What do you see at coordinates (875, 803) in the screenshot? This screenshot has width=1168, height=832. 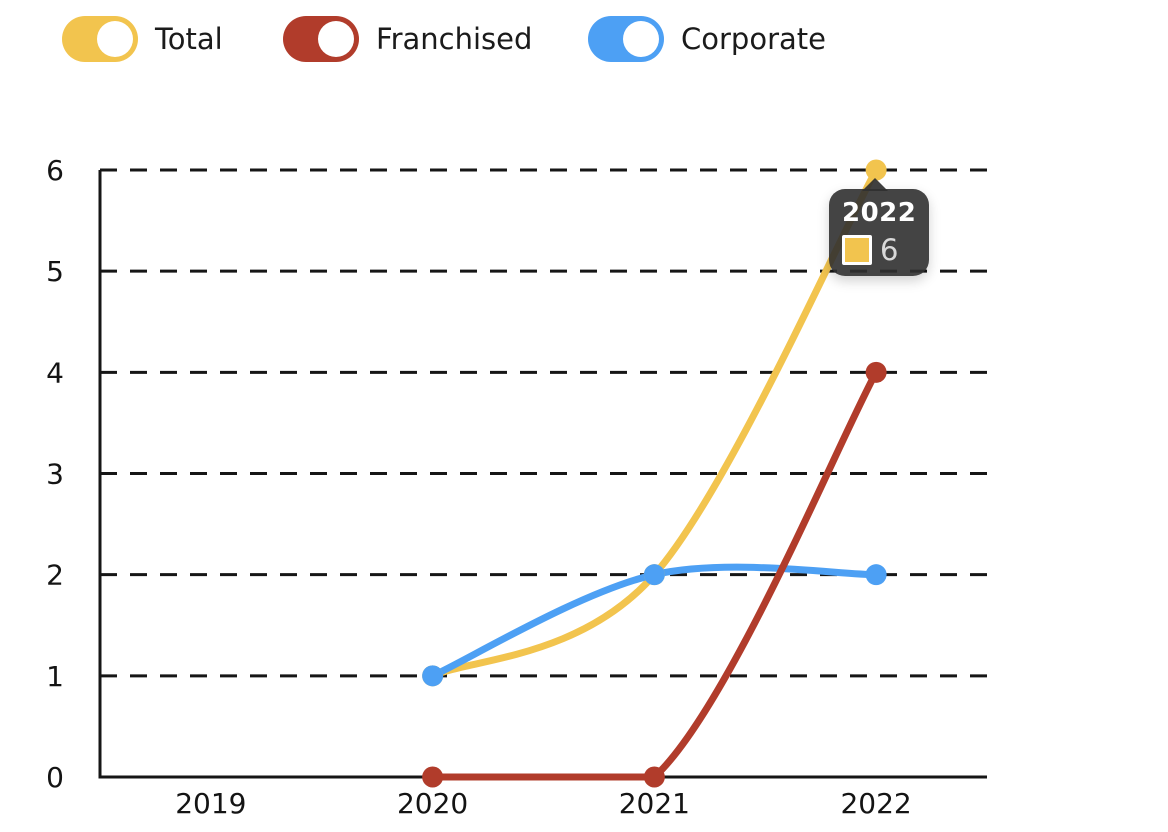 I see `x-axis-tick-label: 2022` at bounding box center [875, 803].